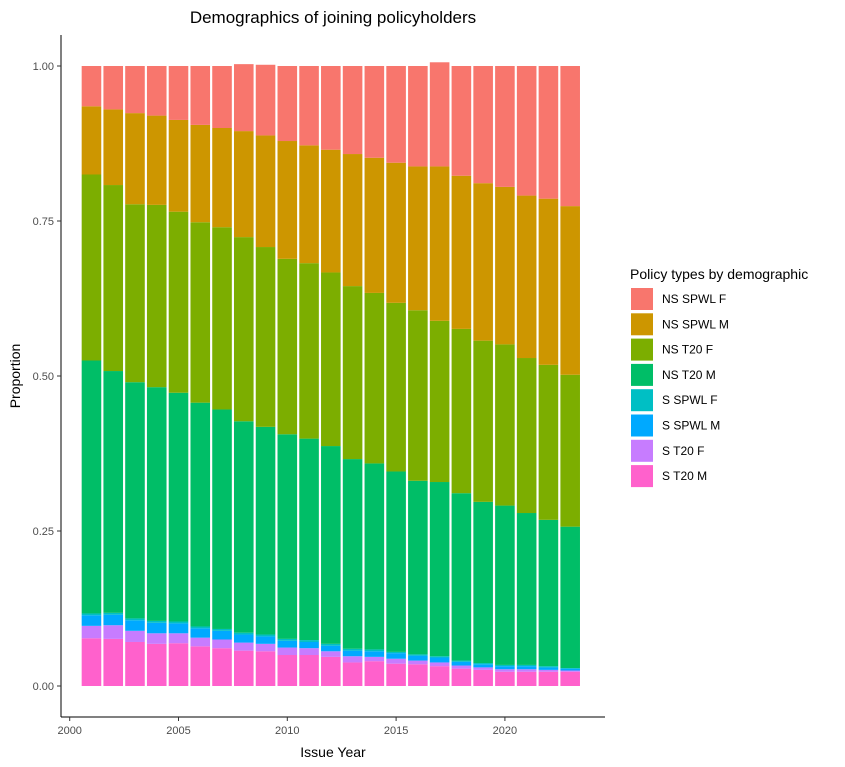 This screenshot has height=767, width=845. Describe the element at coordinates (243, 184) in the screenshot. I see `bar-ns-spwl-m-2008` at that location.